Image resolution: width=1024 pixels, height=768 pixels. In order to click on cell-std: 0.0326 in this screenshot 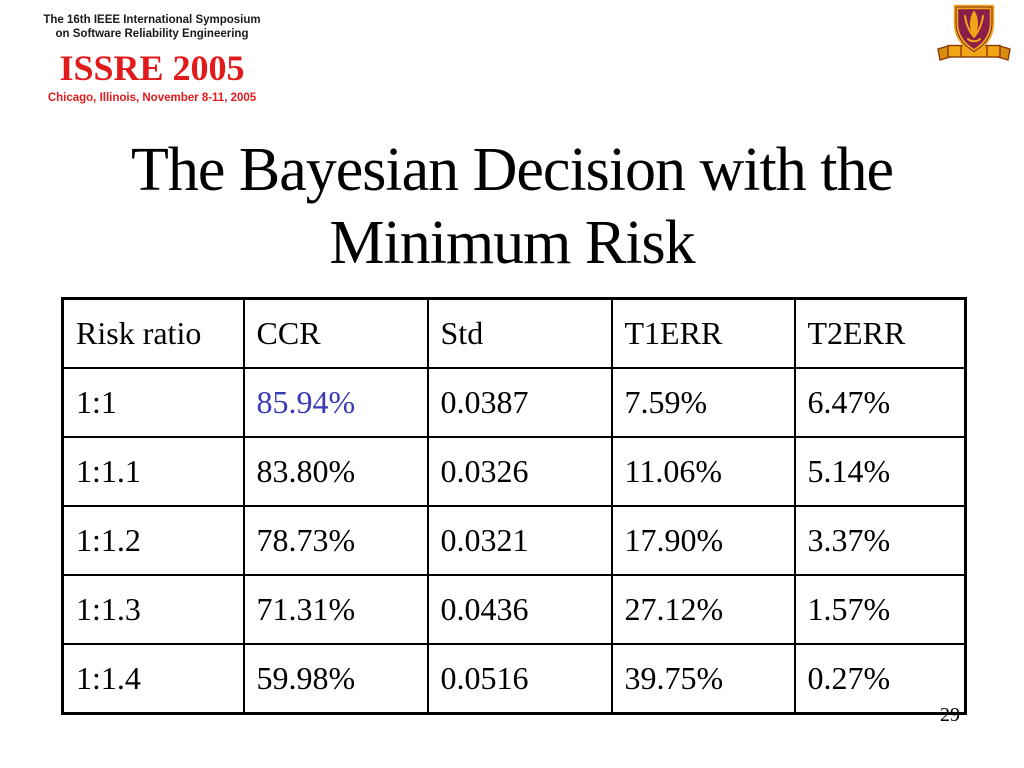, I will do `click(519, 471)`.